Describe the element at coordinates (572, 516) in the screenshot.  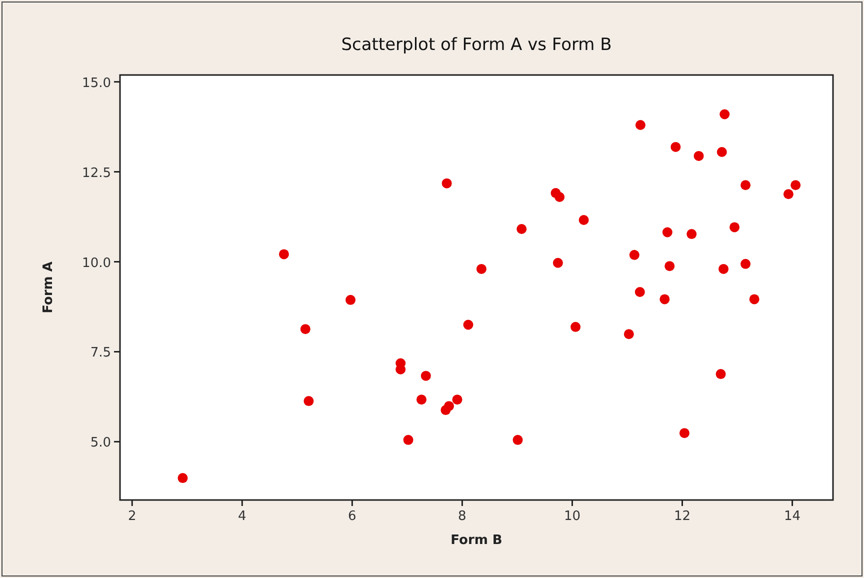
I see `x-tick-label: 10` at that location.